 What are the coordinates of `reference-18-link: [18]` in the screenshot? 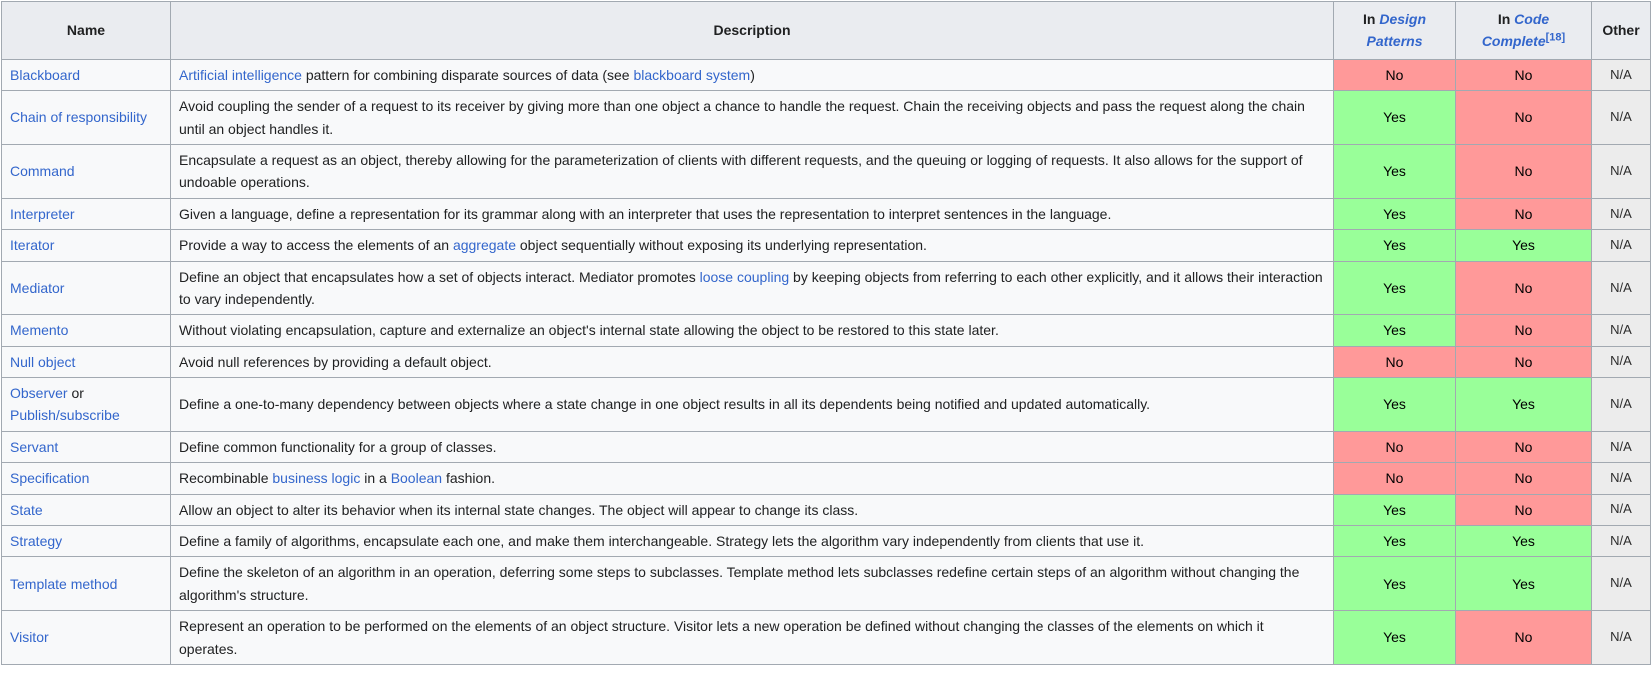 It's located at (1555, 37).